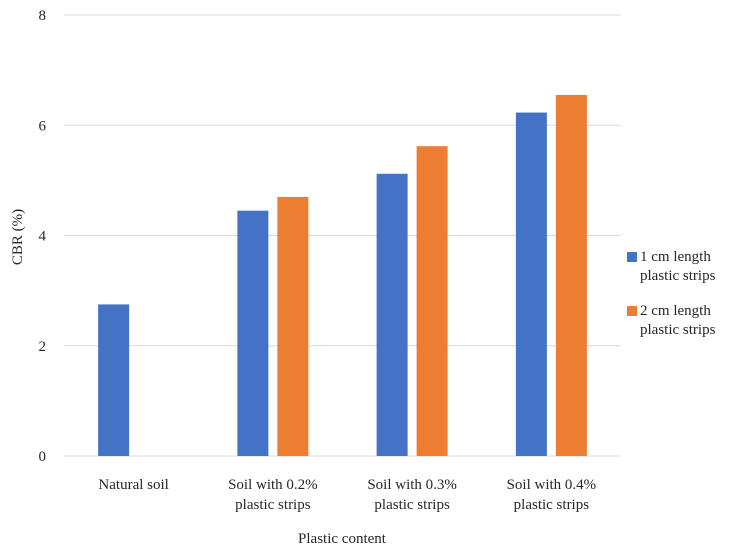 Image resolution: width=729 pixels, height=552 pixels. What do you see at coordinates (43, 347) in the screenshot?
I see `y-tick-label: 2` at bounding box center [43, 347].